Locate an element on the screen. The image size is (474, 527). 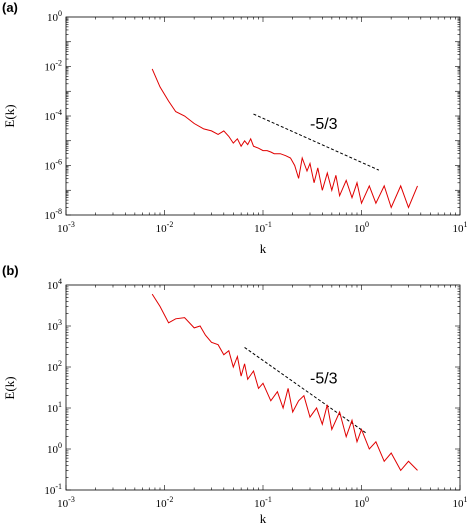
y-tick-label: 10⁻⁴ is located at coordinates (53, 115).